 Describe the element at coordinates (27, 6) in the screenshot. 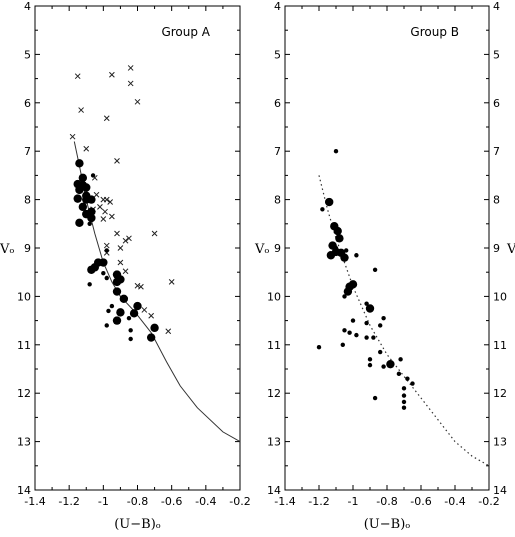

I see `panel-a-ytick-label: 4` at that location.